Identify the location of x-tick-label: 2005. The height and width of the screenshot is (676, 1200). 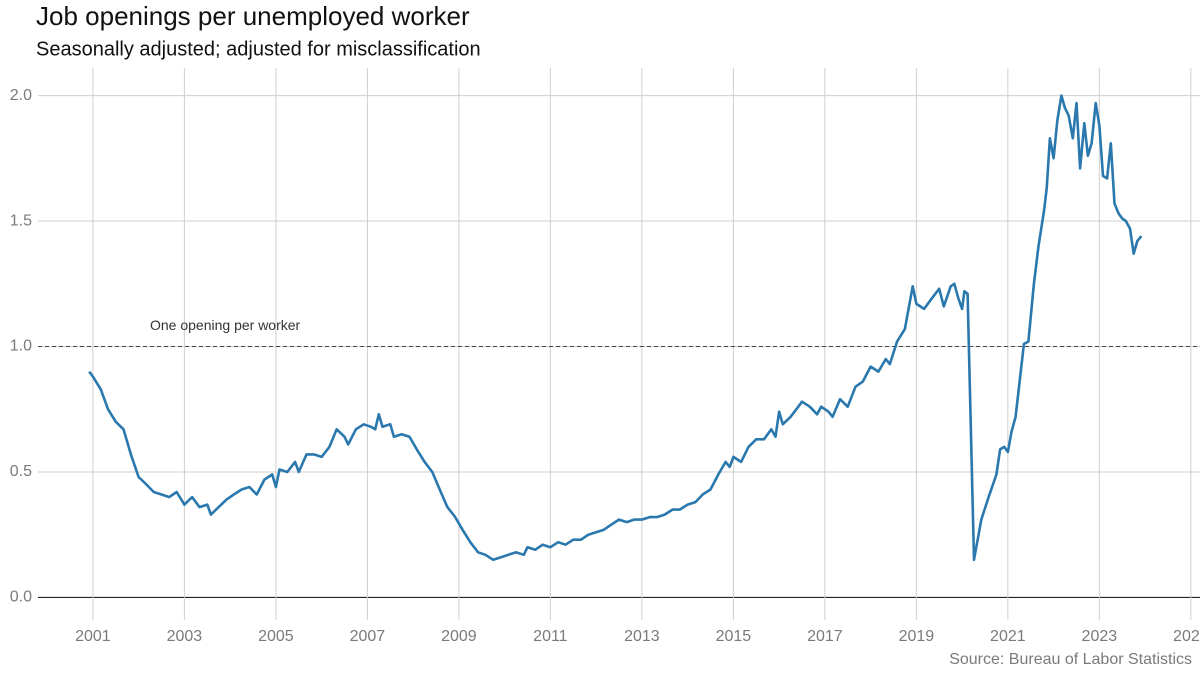
(276, 636).